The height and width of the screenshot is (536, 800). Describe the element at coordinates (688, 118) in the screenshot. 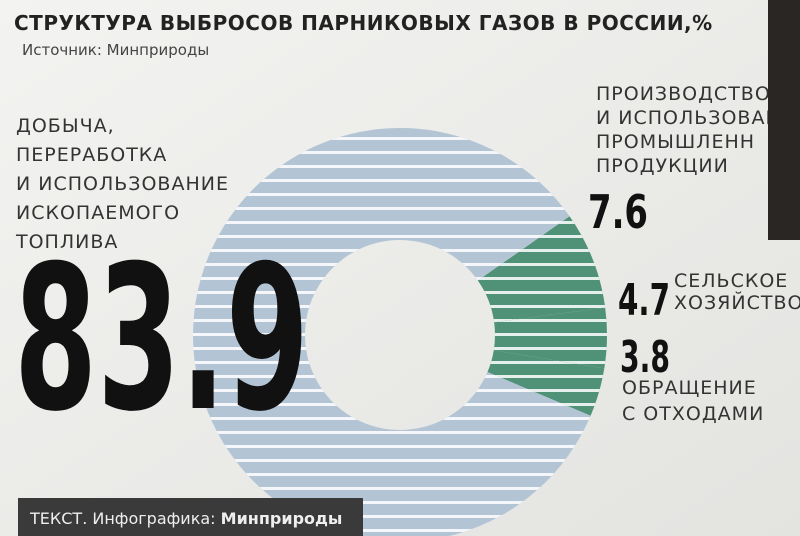

I see `category-label: И ИСПОЛЬЗОВАН` at that location.